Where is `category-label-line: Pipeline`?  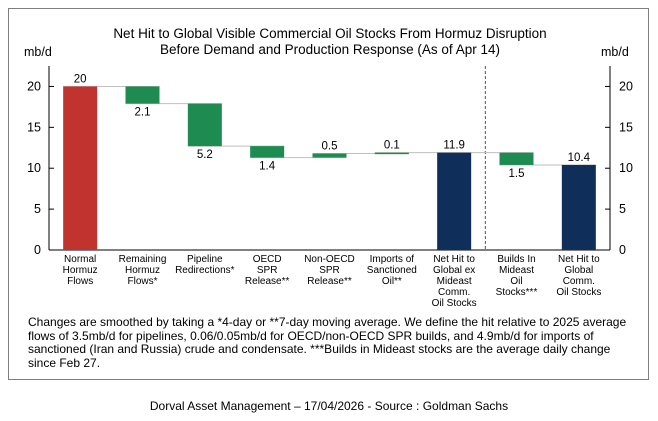 category-label-line: Pipeline is located at coordinates (205, 259).